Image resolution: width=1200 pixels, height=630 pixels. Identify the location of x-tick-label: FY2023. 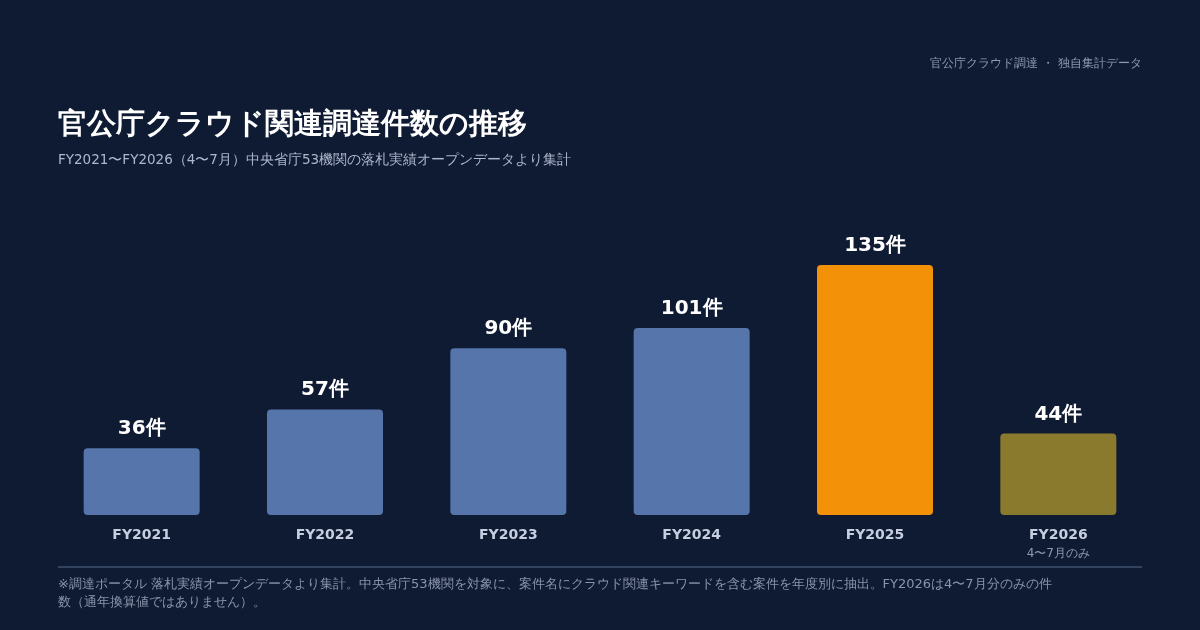
(508, 534).